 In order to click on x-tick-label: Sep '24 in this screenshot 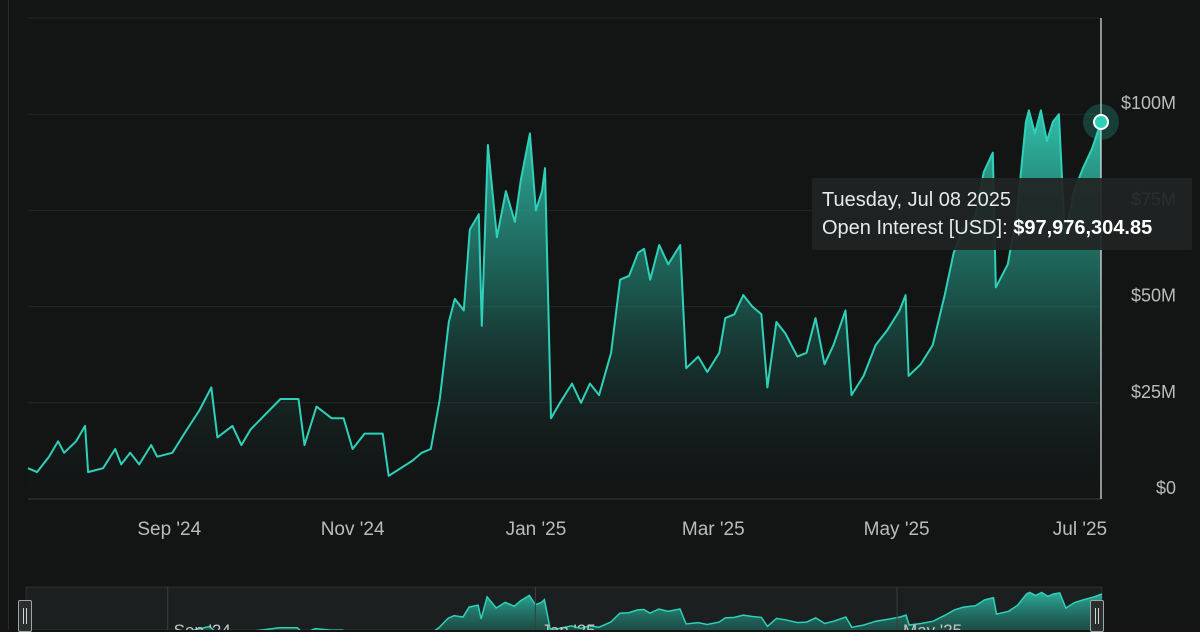, I will do `click(169, 529)`.